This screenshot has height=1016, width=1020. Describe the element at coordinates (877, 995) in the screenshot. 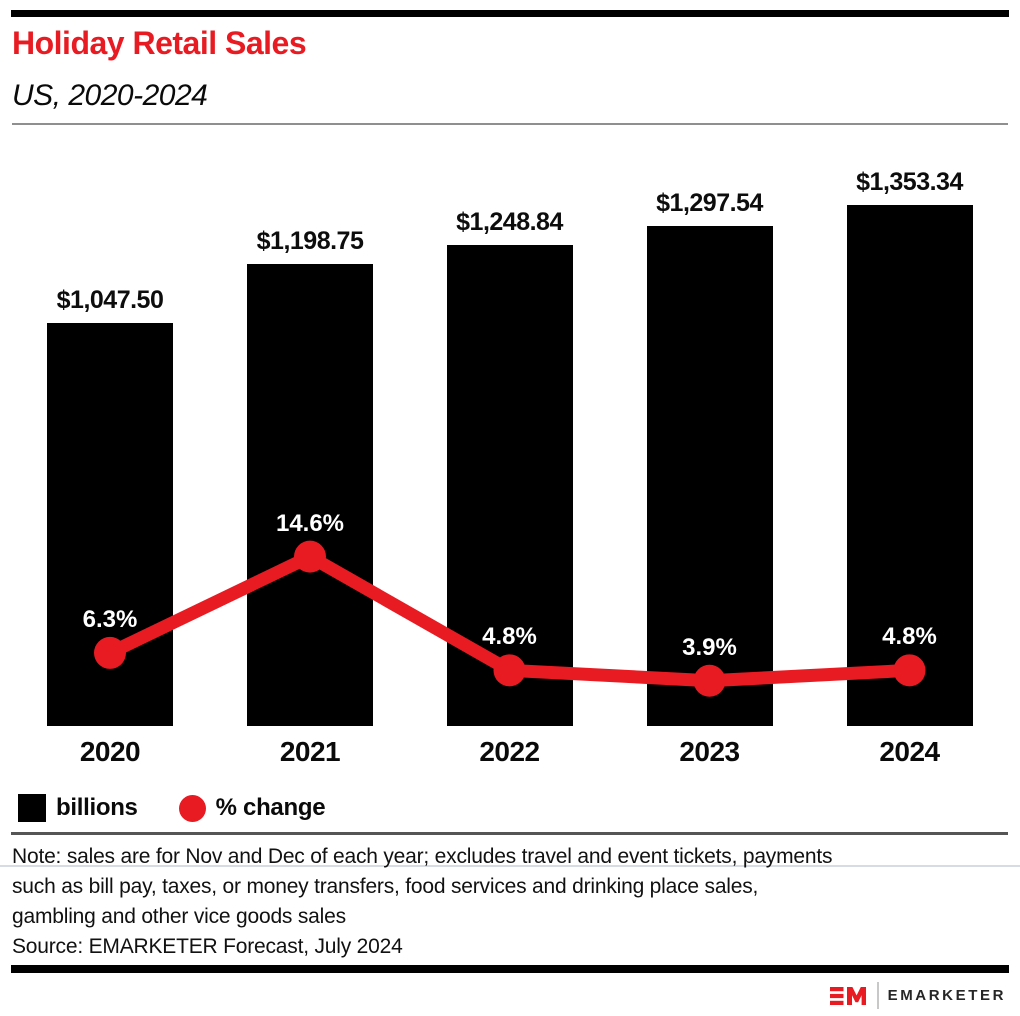

I see `footer-logo-divider` at that location.